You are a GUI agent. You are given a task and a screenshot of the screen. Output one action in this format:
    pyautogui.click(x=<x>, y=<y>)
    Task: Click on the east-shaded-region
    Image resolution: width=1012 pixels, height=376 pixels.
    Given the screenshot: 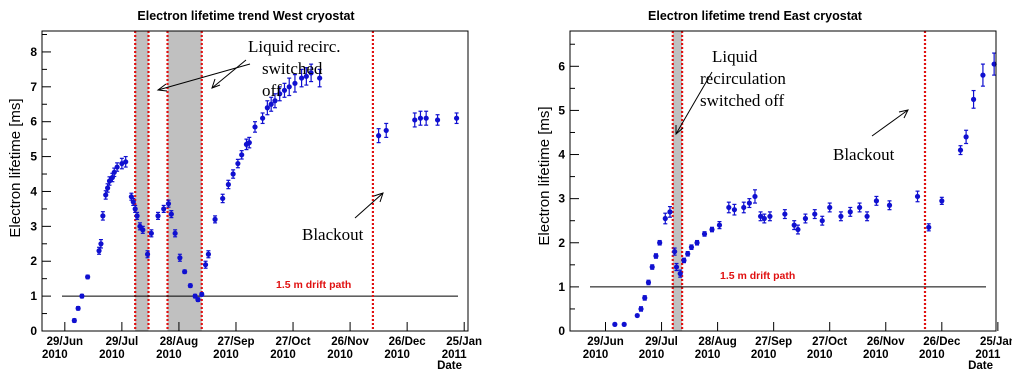 What is the action you would take?
    pyautogui.click(x=677, y=181)
    